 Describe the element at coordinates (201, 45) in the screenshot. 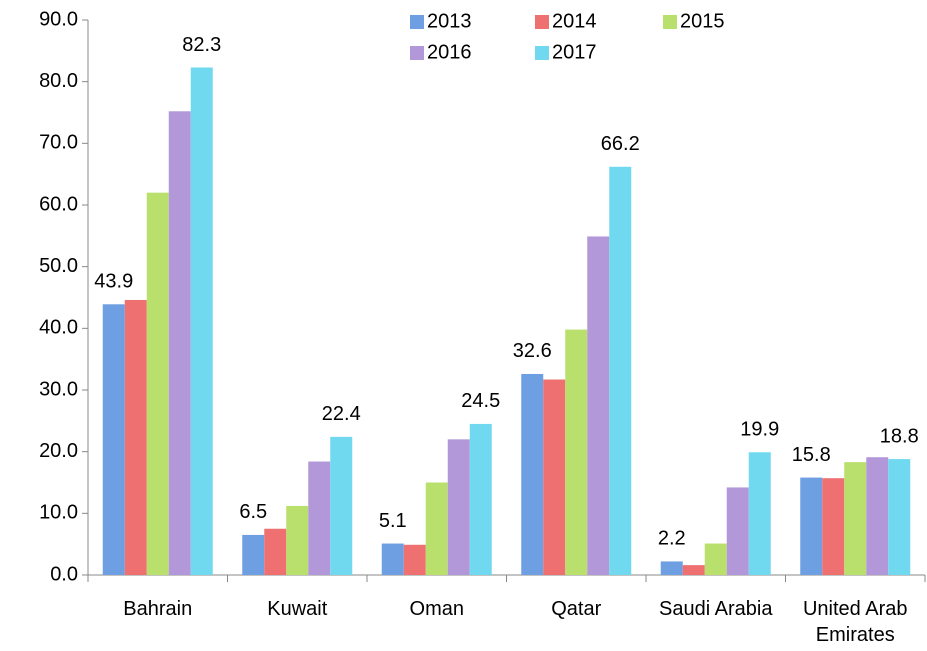

I see `data-label: 82.3` at that location.